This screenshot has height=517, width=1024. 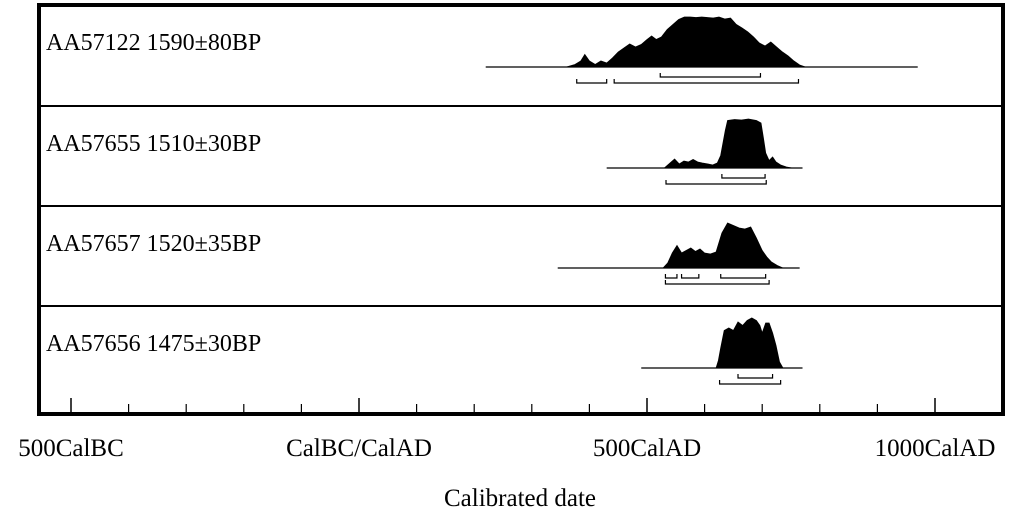 I want to click on tick-label: 500CalAD, so click(x=647, y=448).